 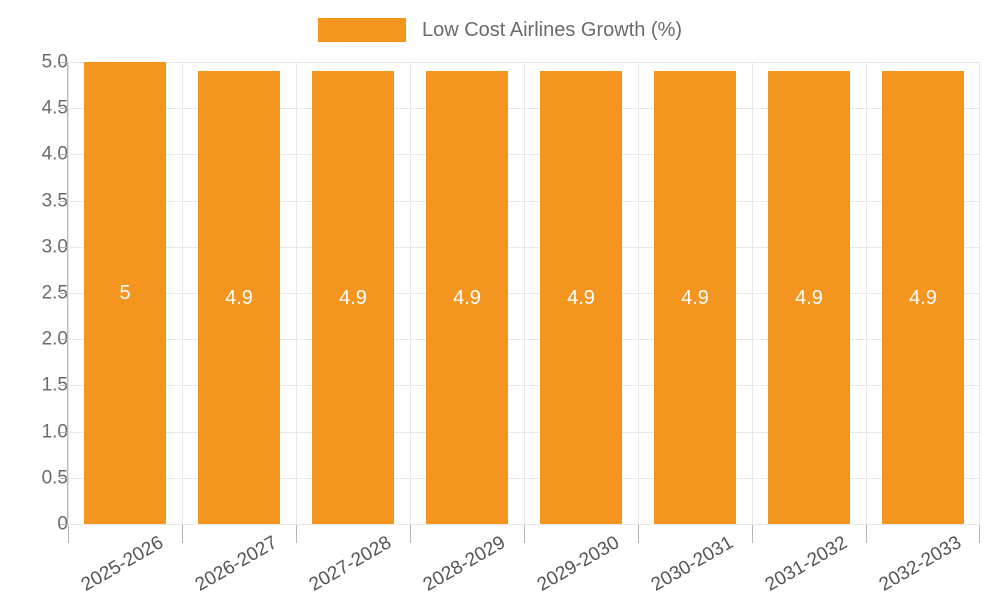 I want to click on y-axis: 0 0.5 1.0 1.5 2.0 2.5 3.0 3.5 4.0 4.5 5.0, so click(x=34, y=300).